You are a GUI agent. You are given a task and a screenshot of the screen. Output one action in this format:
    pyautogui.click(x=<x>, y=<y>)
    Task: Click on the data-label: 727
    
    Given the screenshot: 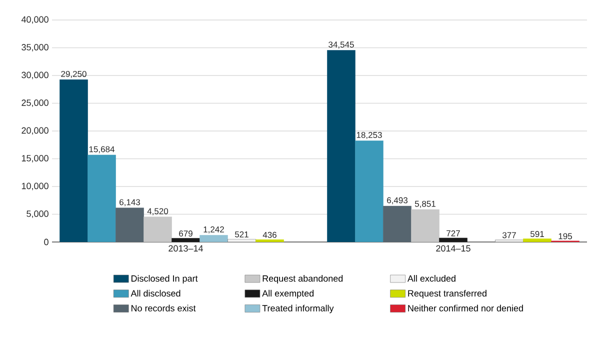 What is the action you would take?
    pyautogui.click(x=453, y=233)
    